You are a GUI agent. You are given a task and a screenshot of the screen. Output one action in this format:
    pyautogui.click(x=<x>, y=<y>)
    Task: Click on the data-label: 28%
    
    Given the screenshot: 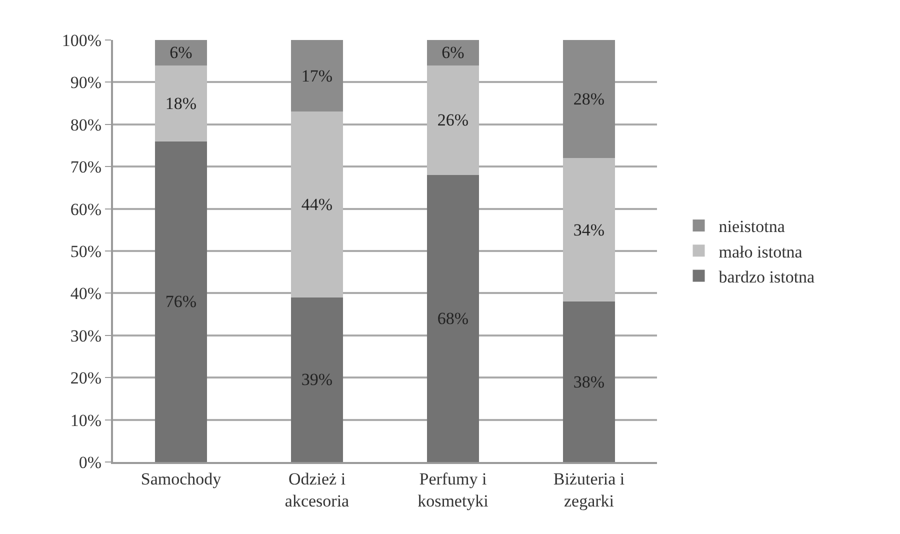 What is the action you would take?
    pyautogui.click(x=589, y=99)
    